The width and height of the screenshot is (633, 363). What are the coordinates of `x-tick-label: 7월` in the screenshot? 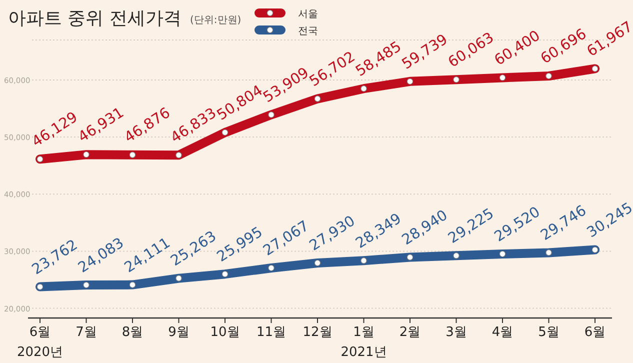 It's located at (86, 332).